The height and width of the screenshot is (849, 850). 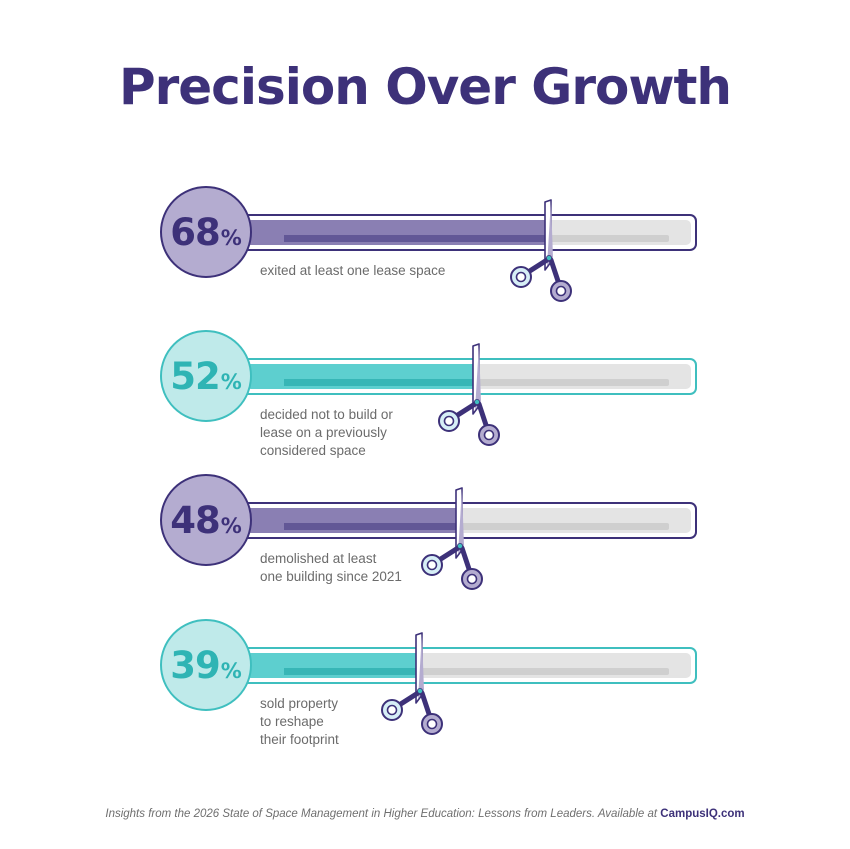 What do you see at coordinates (231, 670) in the screenshot?
I see `value-unit-3: %` at bounding box center [231, 670].